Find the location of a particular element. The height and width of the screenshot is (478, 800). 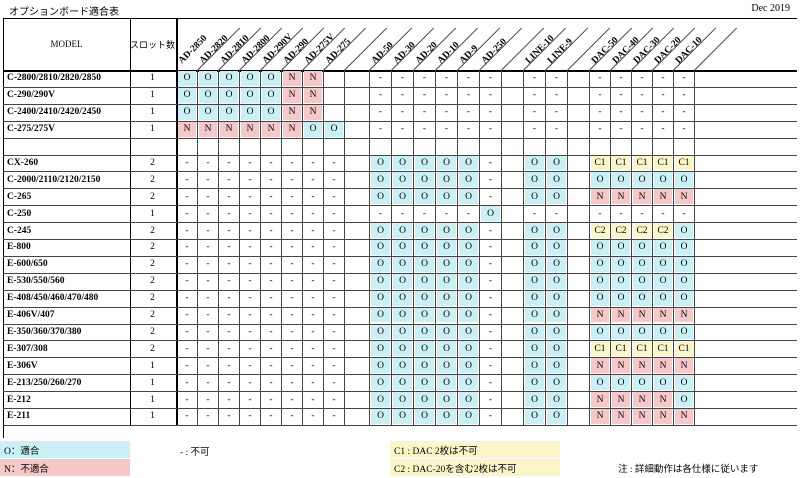

grid-left-divider is located at coordinates (177, 221).